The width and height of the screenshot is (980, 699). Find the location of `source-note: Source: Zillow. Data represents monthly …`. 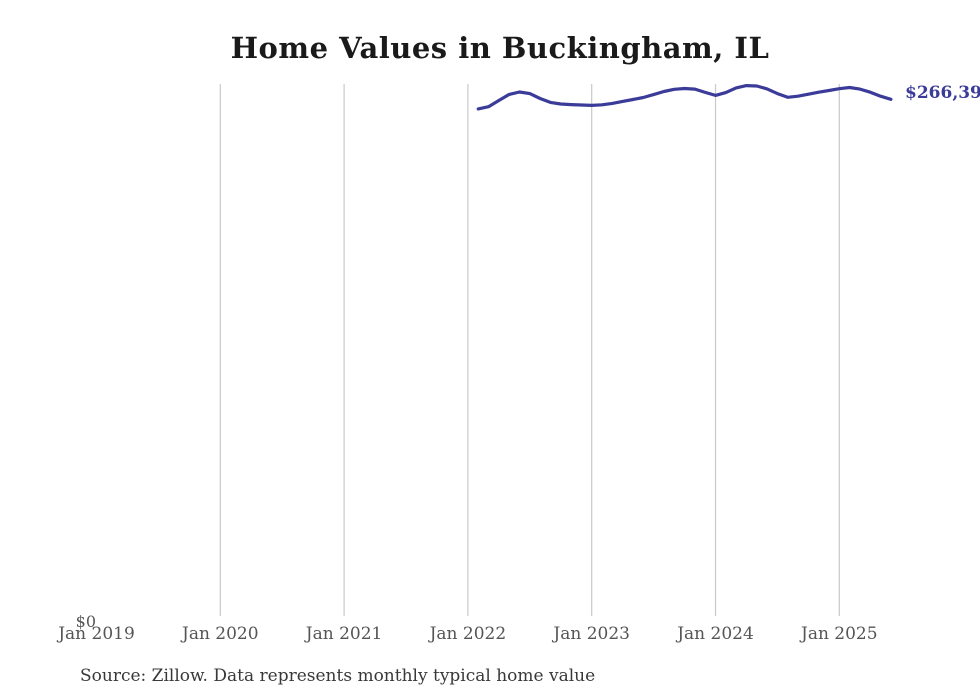

source-note: Source: Zillow. Data represents monthly … is located at coordinates (338, 676).